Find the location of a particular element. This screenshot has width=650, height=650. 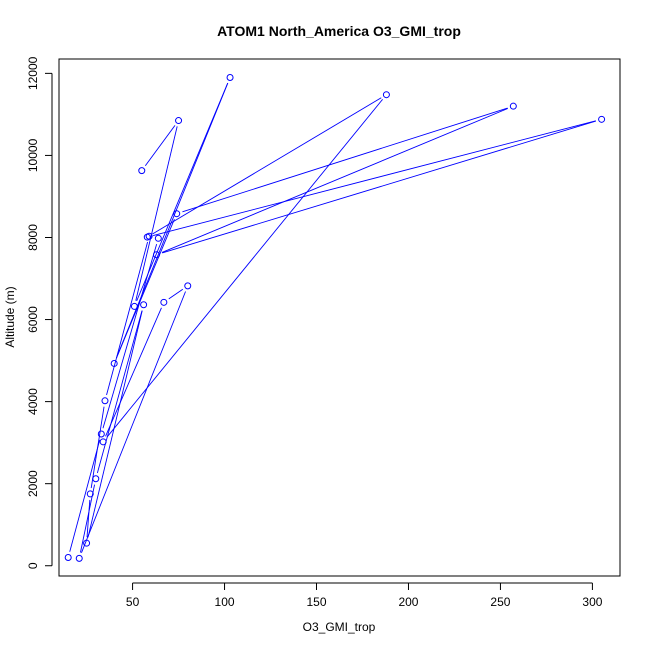

y-tick-label: 0 is located at coordinates (33, 565).